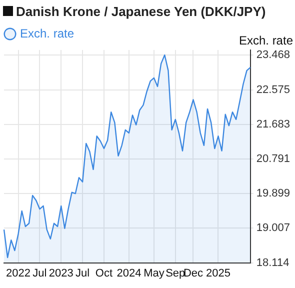 The width and height of the screenshot is (295, 288). Describe the element at coordinates (176, 273) in the screenshot. I see `x-tick-label: Sep` at that location.